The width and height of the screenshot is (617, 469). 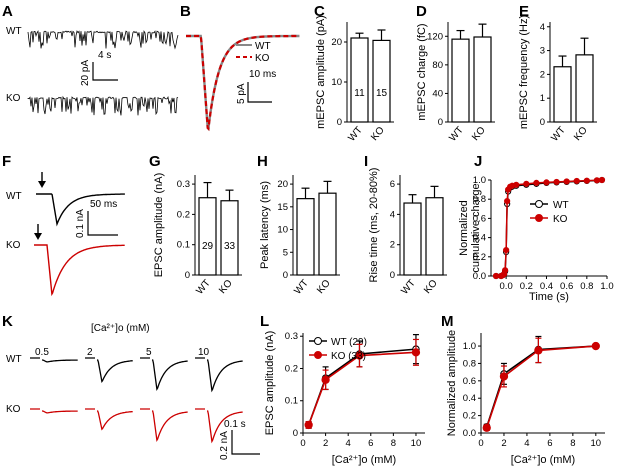 I want to click on trace-label-wt-f: WT, so click(x=14, y=196).